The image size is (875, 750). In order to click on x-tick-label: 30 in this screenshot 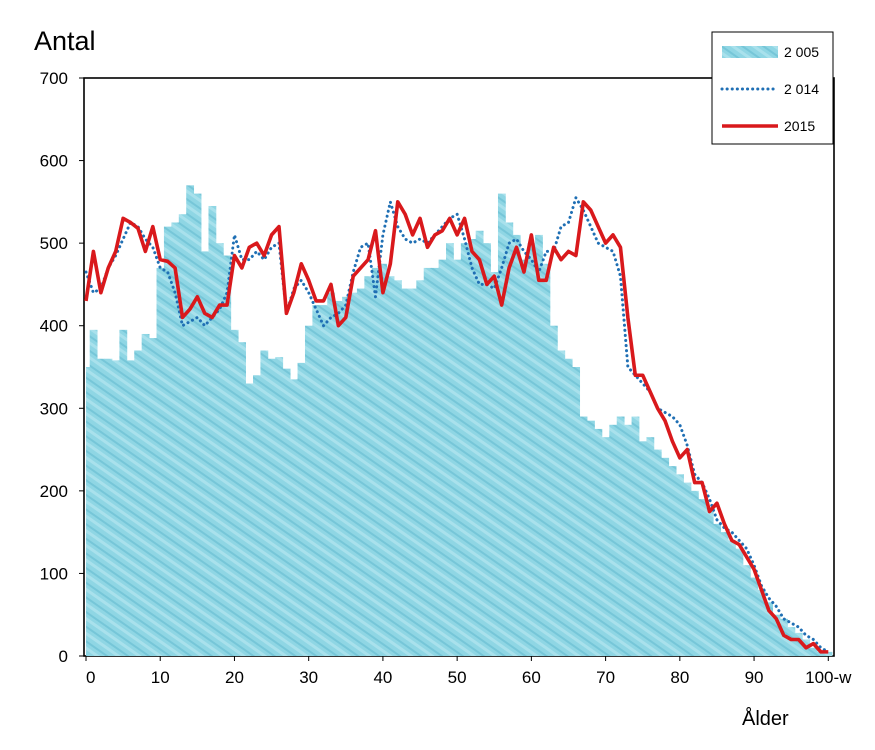, I will do `click(308, 677)`.